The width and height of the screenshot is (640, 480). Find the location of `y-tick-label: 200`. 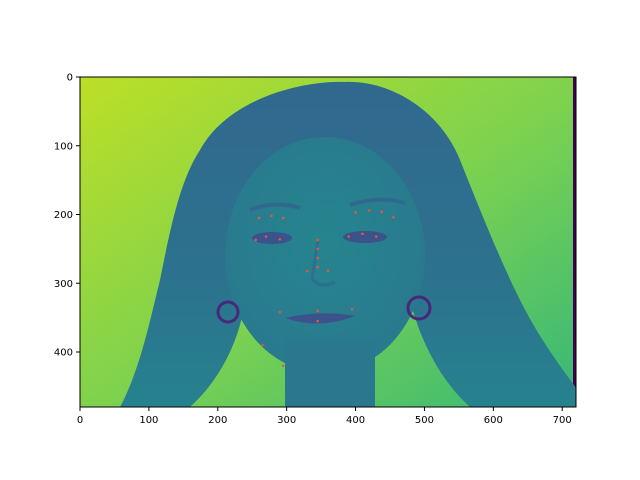

y-tick-label: 200 is located at coordinates (63, 215).